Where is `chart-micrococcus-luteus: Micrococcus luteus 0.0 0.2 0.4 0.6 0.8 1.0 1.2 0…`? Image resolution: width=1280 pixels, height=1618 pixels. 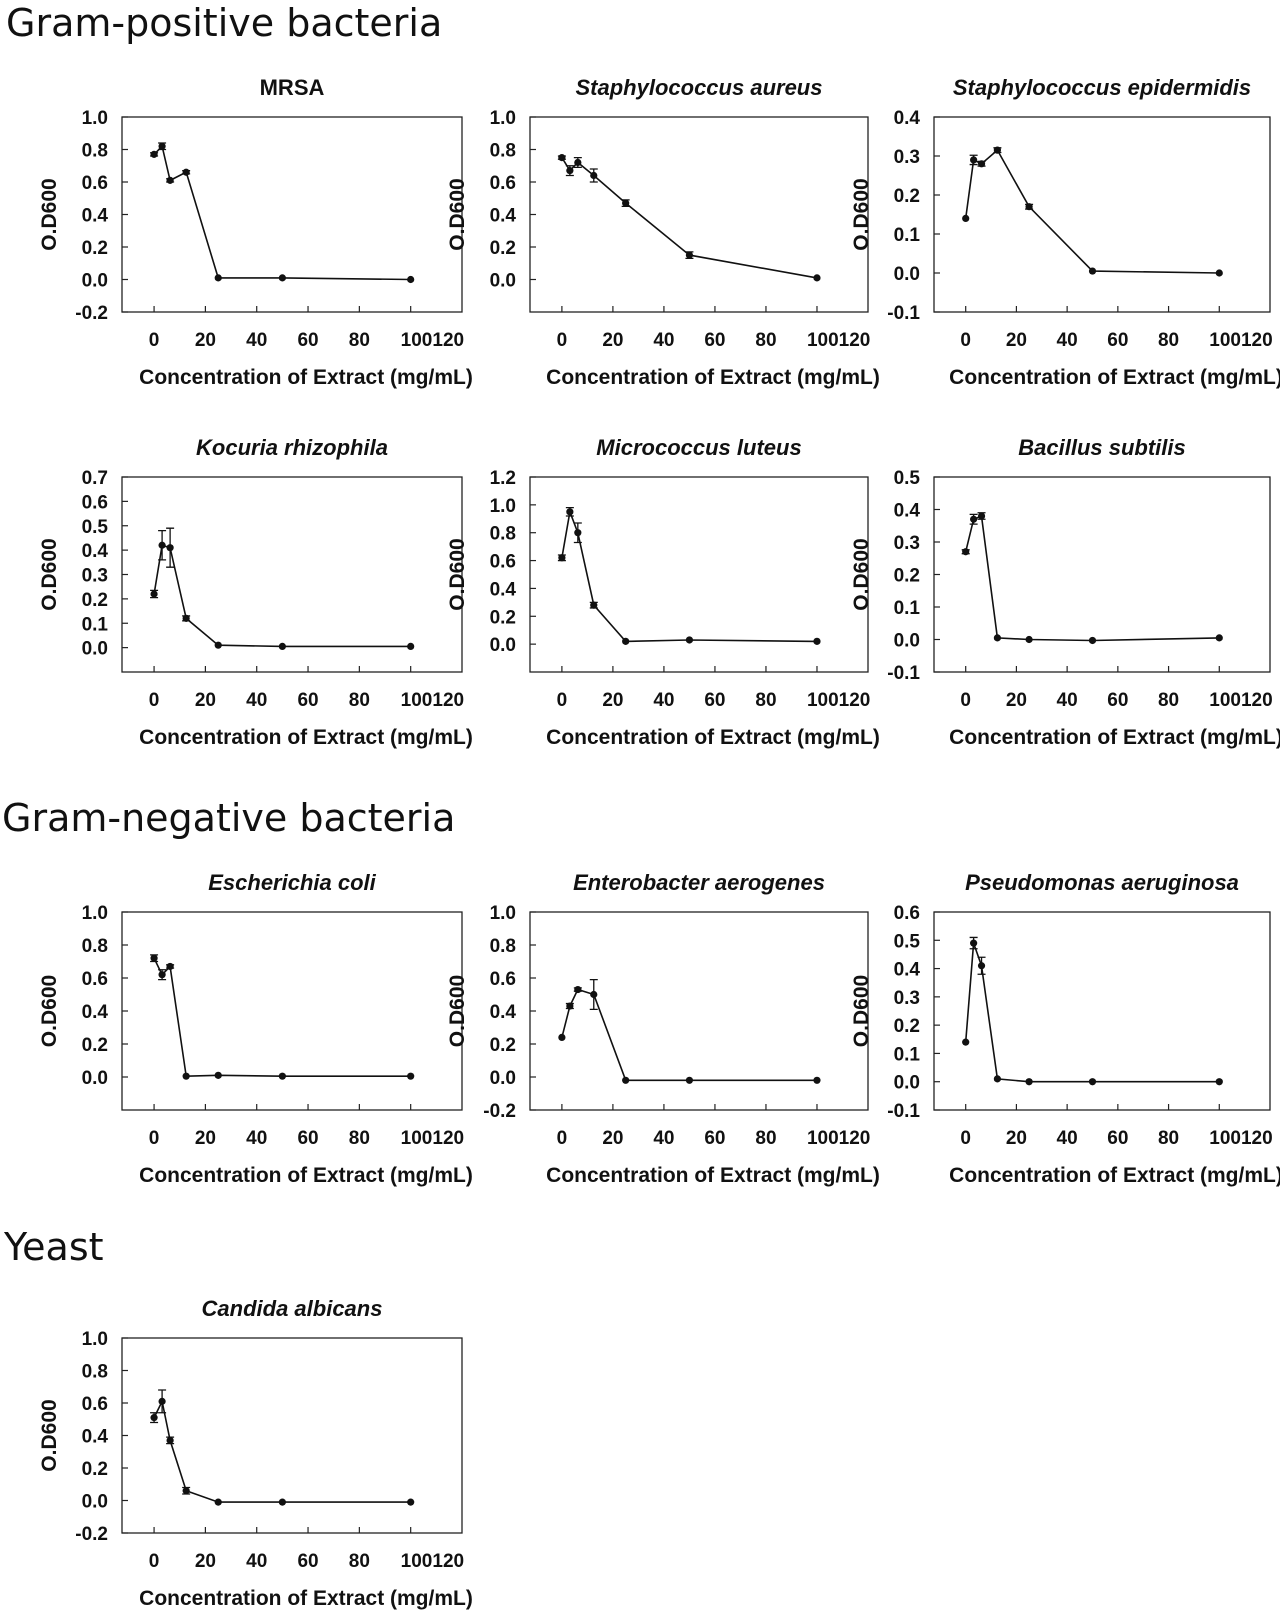
chart-micrococcus-luteus: Micrococcus luteus 0.0 0.2 0.4 0.6 0.8 1.0 1.2 0… is located at coordinates (663, 592).